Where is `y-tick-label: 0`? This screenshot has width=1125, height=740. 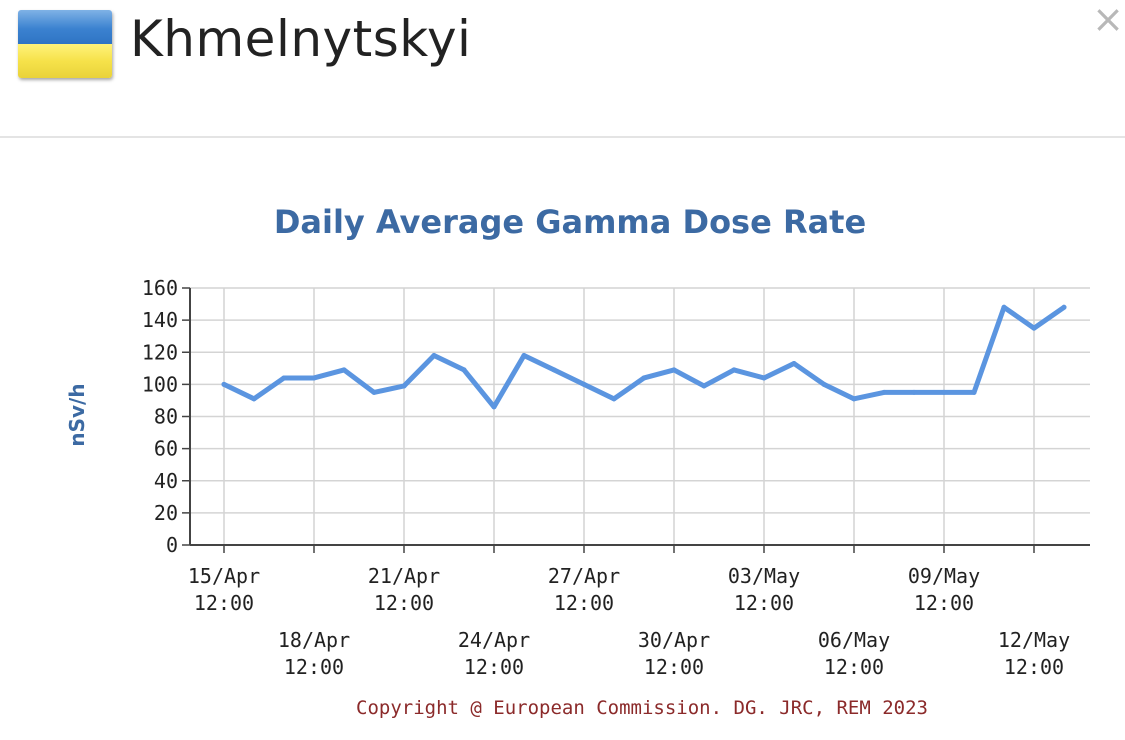
y-tick-label: 0 is located at coordinates (172, 545).